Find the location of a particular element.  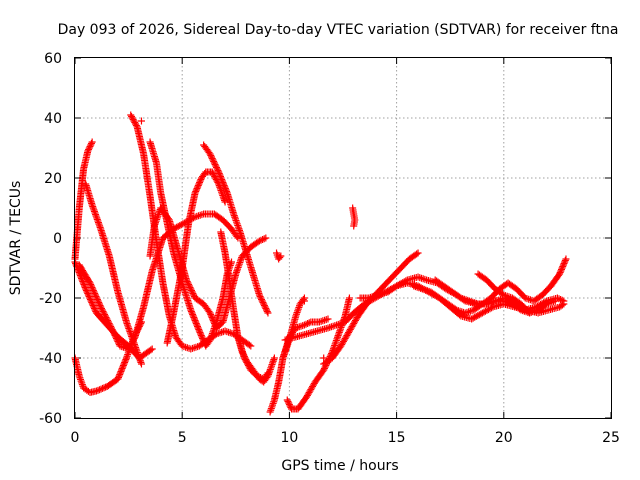

x-tick-label: 5 is located at coordinates (182, 438).